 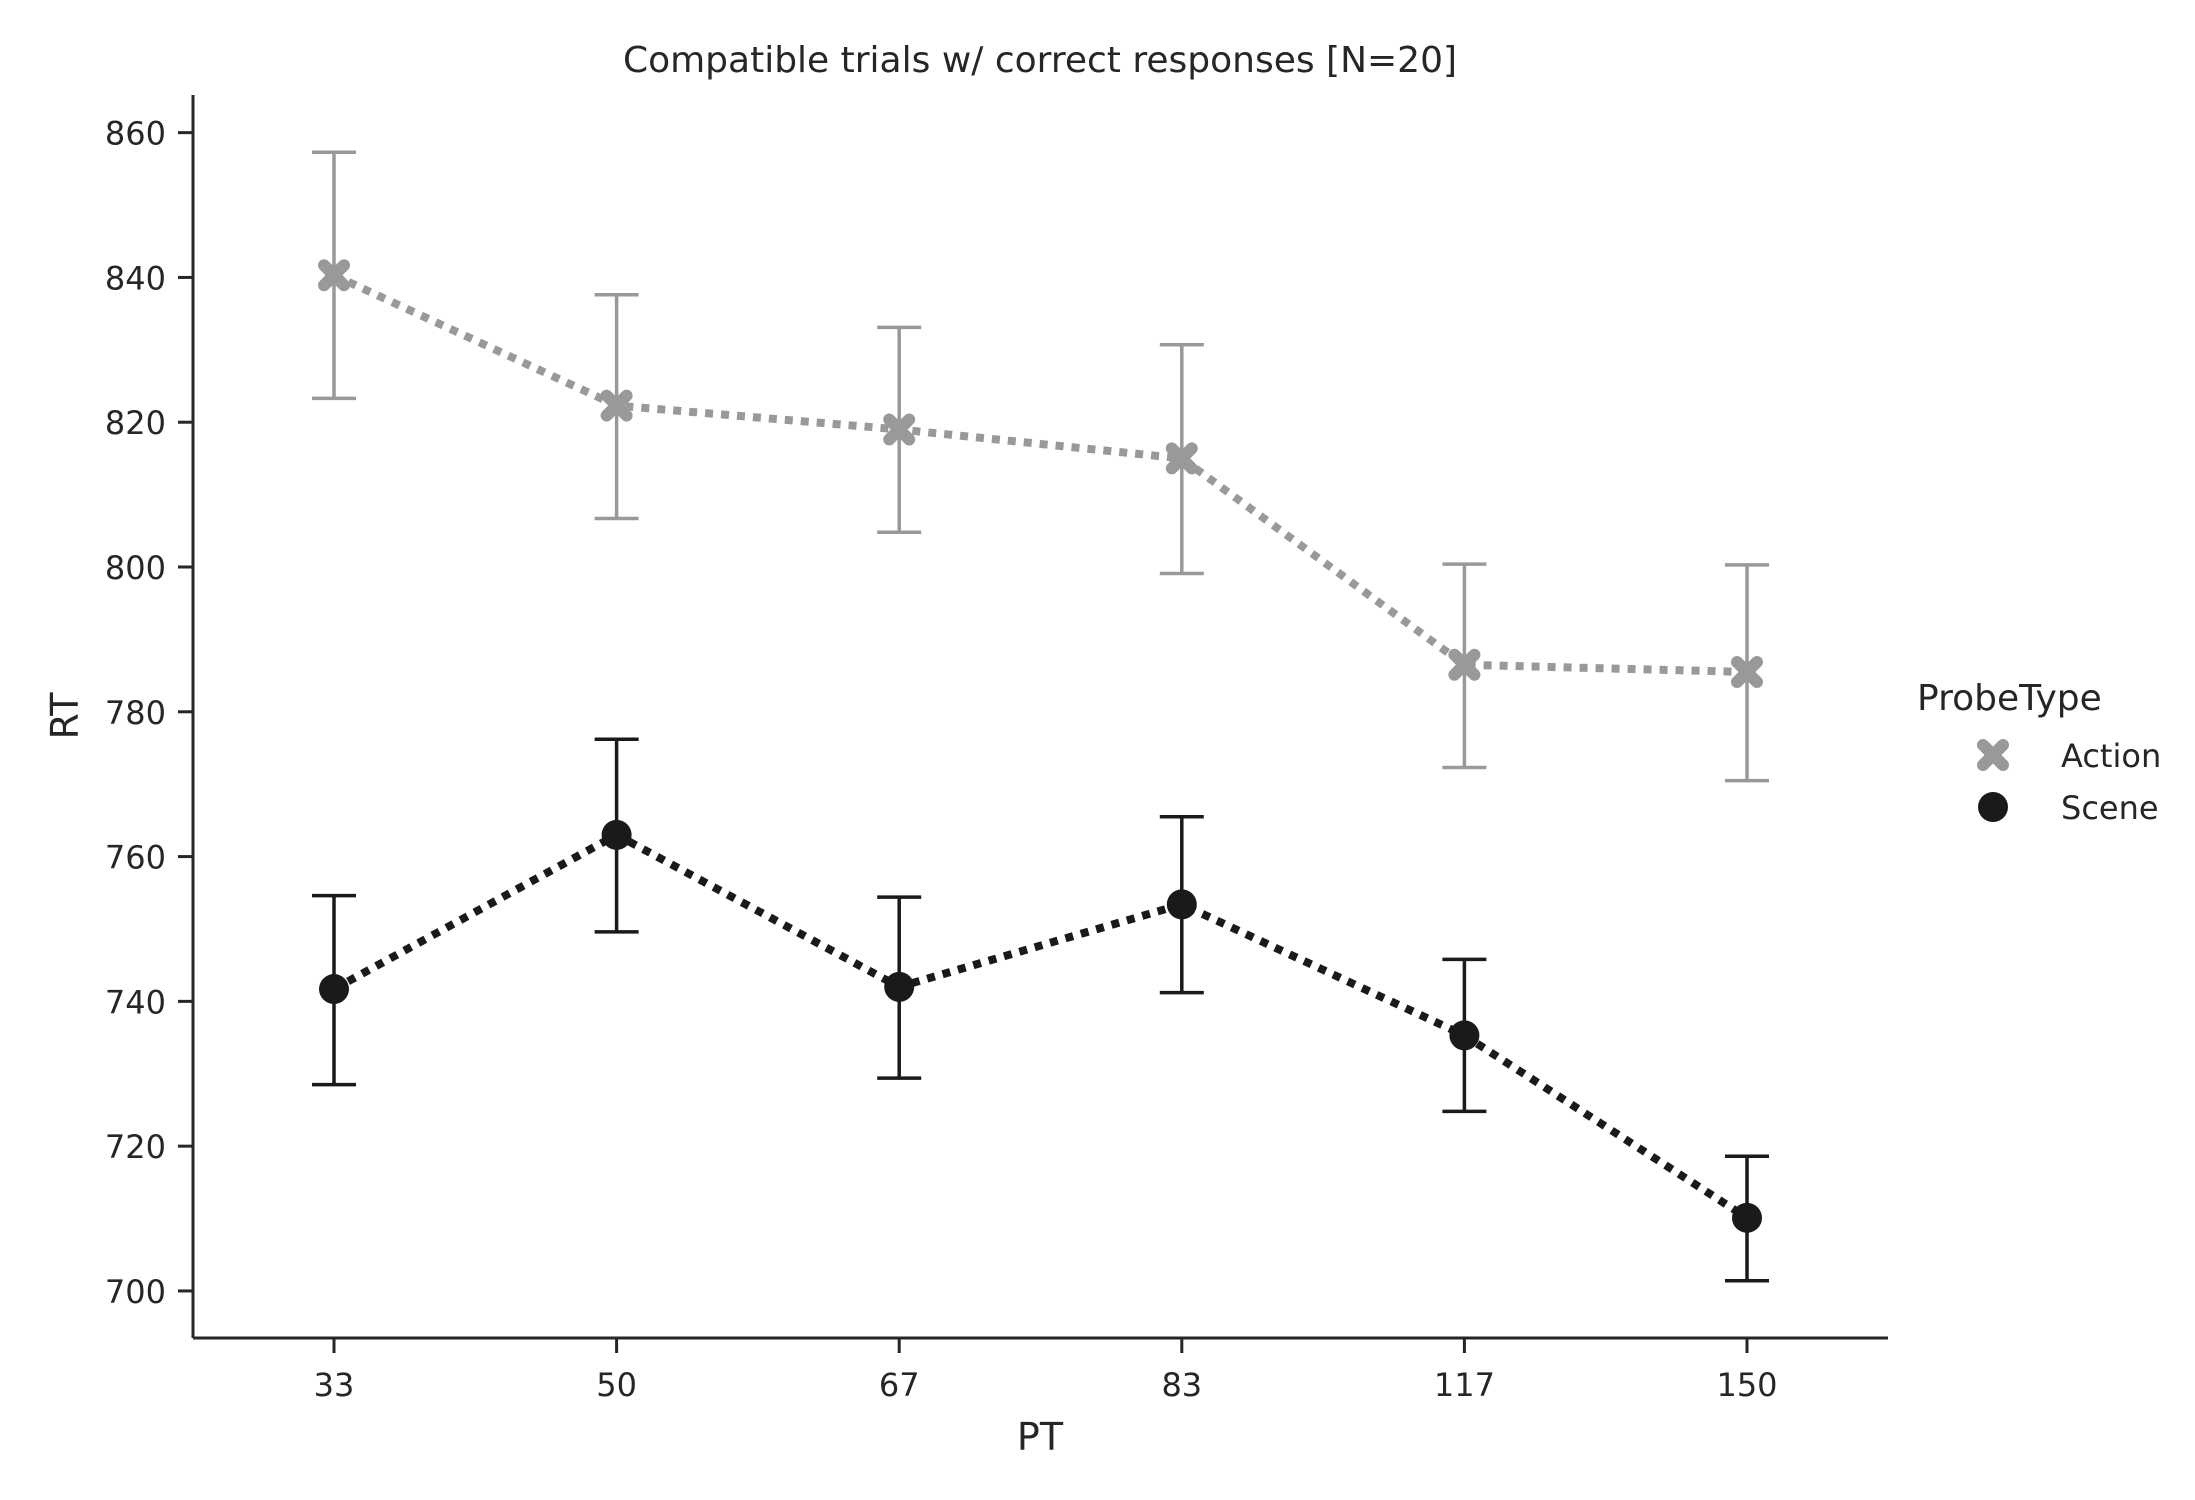 I want to click on legend: ProbeType Action Scene, so click(x=2039, y=752).